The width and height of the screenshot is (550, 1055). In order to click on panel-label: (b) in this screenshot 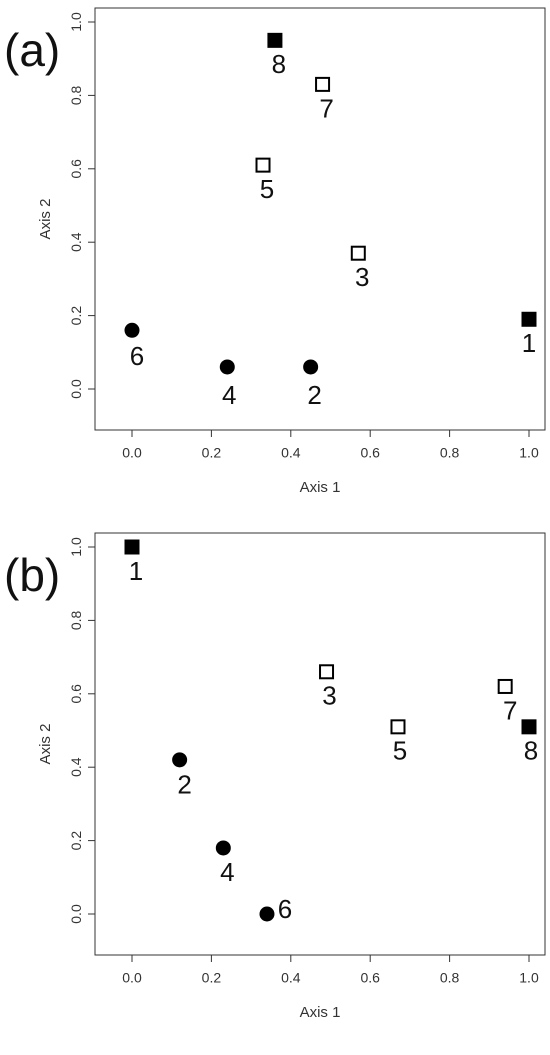, I will do `click(32, 575)`.